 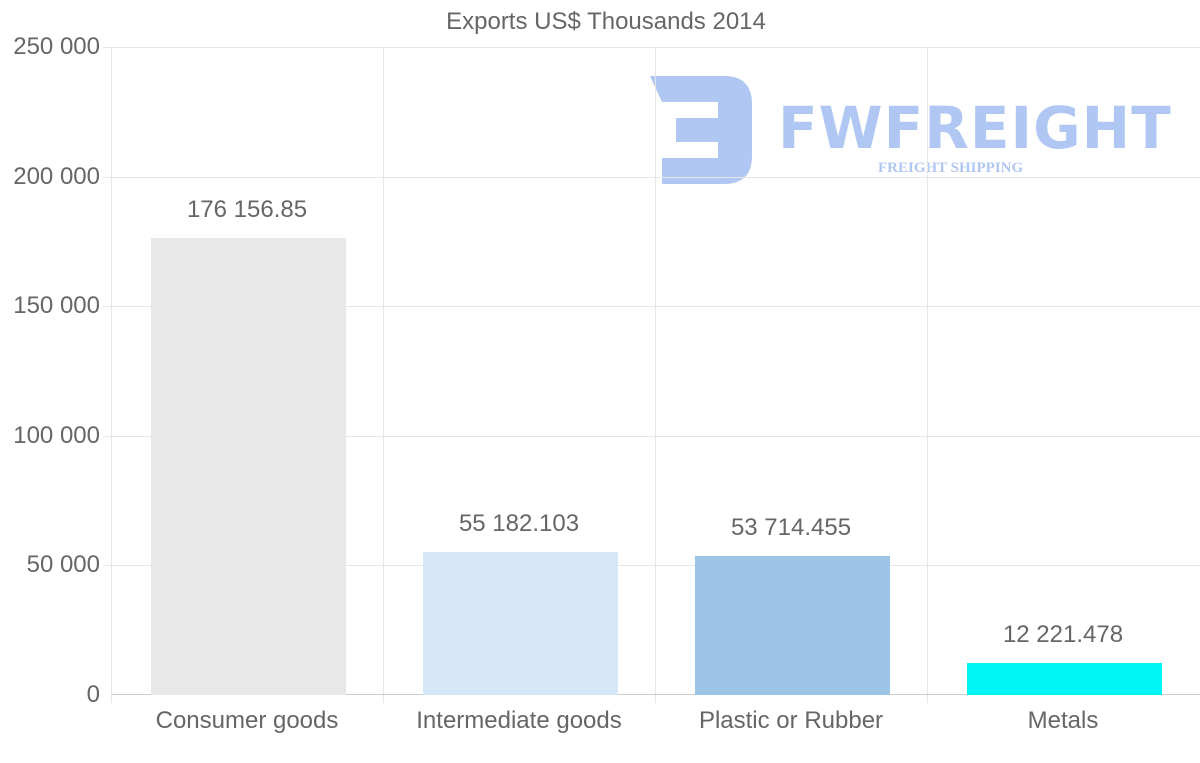 What do you see at coordinates (93, 694) in the screenshot?
I see `y-tick: 0` at bounding box center [93, 694].